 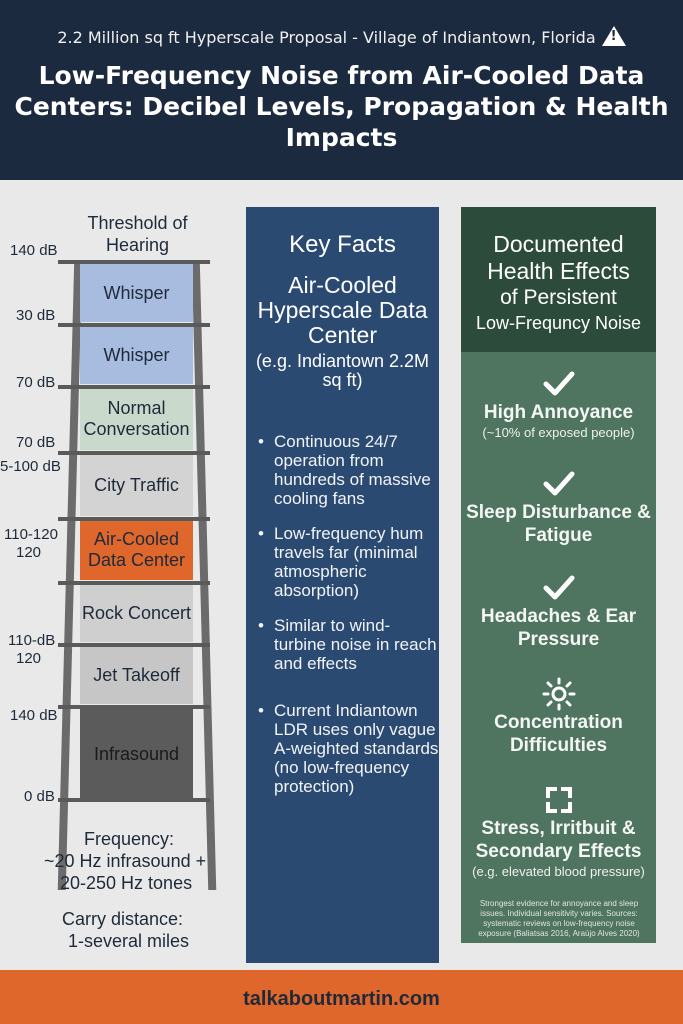 I want to click on effect-label: High Annoyance, so click(x=558, y=412).